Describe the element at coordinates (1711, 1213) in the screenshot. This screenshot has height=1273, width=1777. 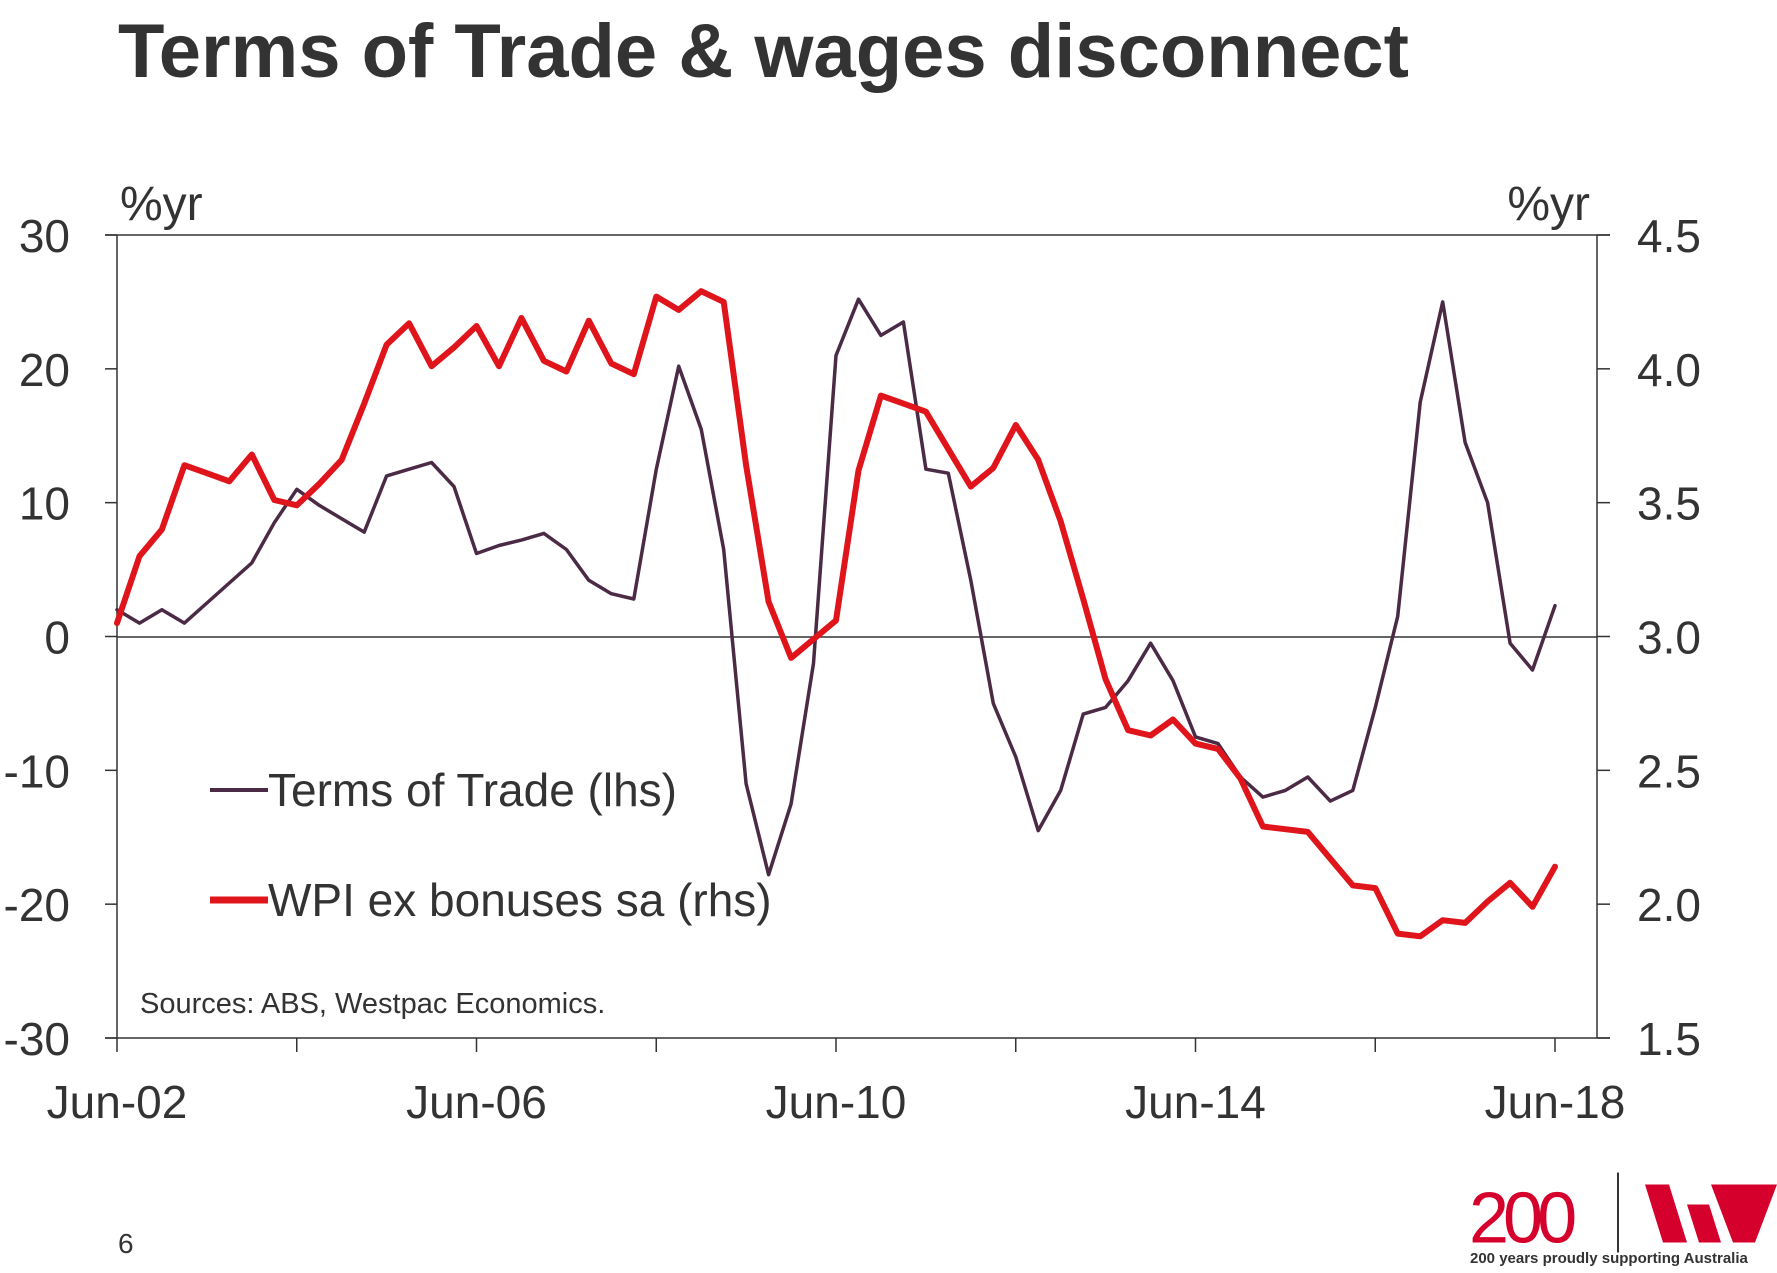
I see `westpac-w-icon` at that location.